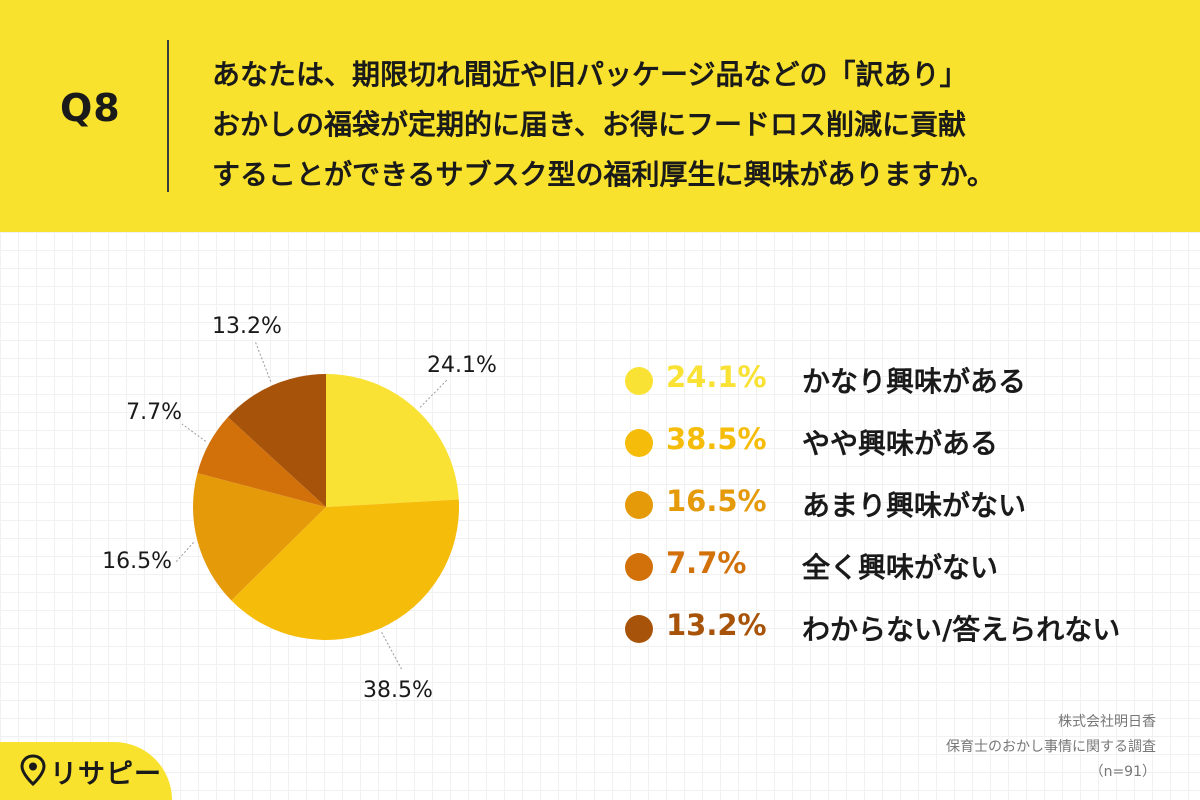 The image size is (1200, 800). Describe the element at coordinates (137, 561) in the screenshot. I see `slice-percent-label: 16.5%` at that location.